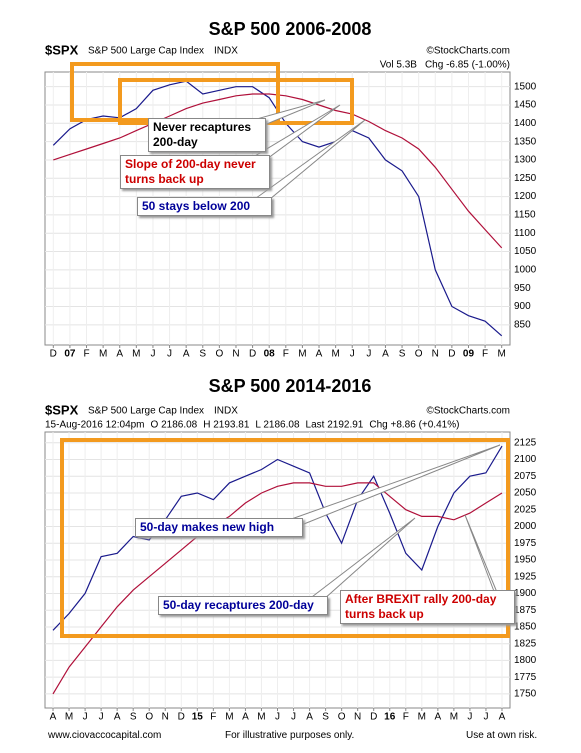 This screenshot has height=753, width=581. Describe the element at coordinates (525, 576) in the screenshot. I see `y-tick-label: 1925` at that location.